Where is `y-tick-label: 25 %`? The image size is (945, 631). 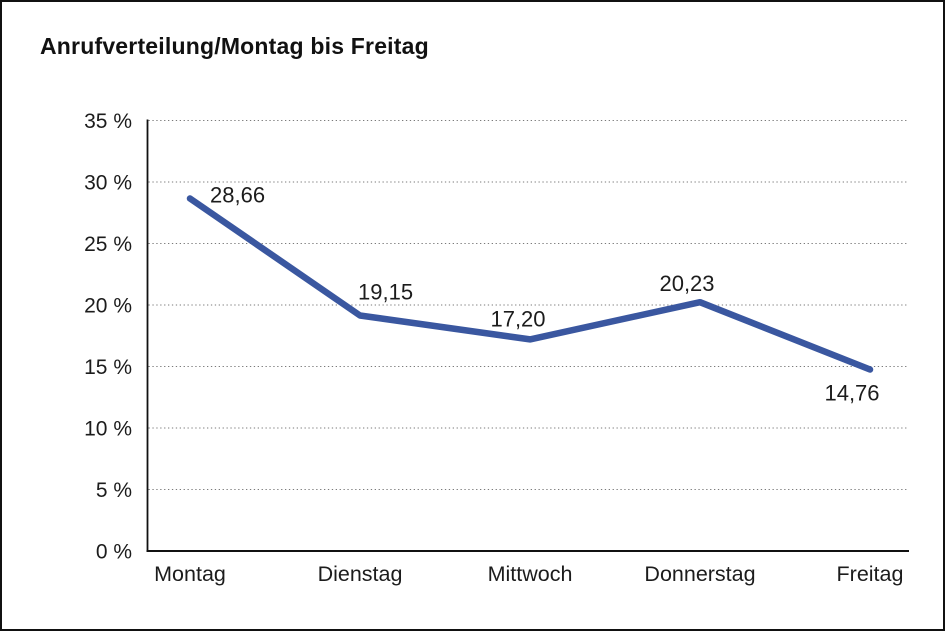
y-tick-label: 25 % is located at coordinates (108, 244).